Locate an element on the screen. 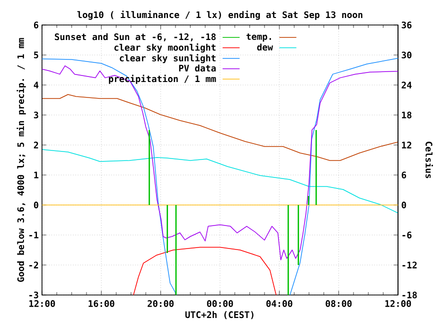 The width and height of the screenshot is (447, 335). y-axis-title: Good below 3.6, 4000 lx; 5 min precip. / 1 mm is located at coordinates (21, 160).